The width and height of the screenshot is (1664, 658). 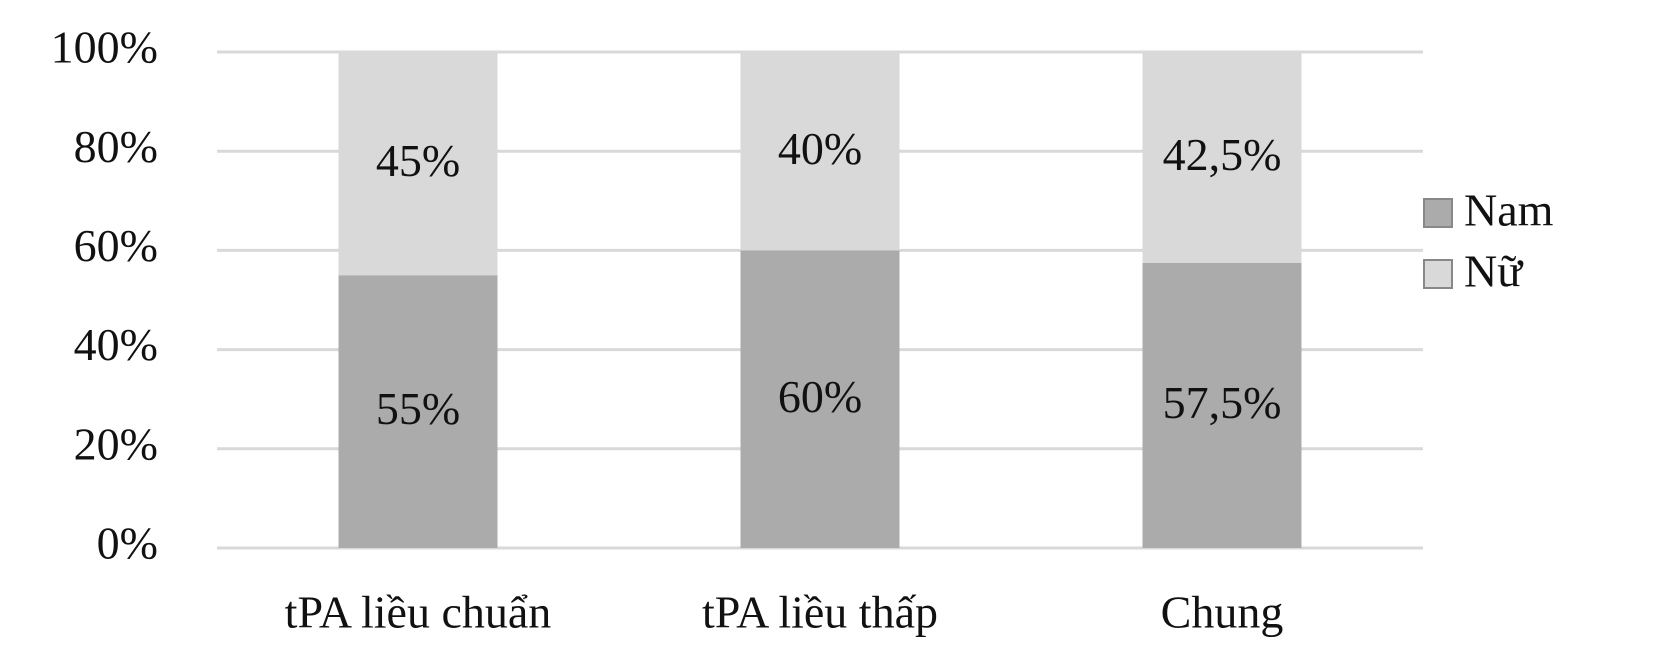 I want to click on y-tick-label: 0%, so click(x=127, y=543).